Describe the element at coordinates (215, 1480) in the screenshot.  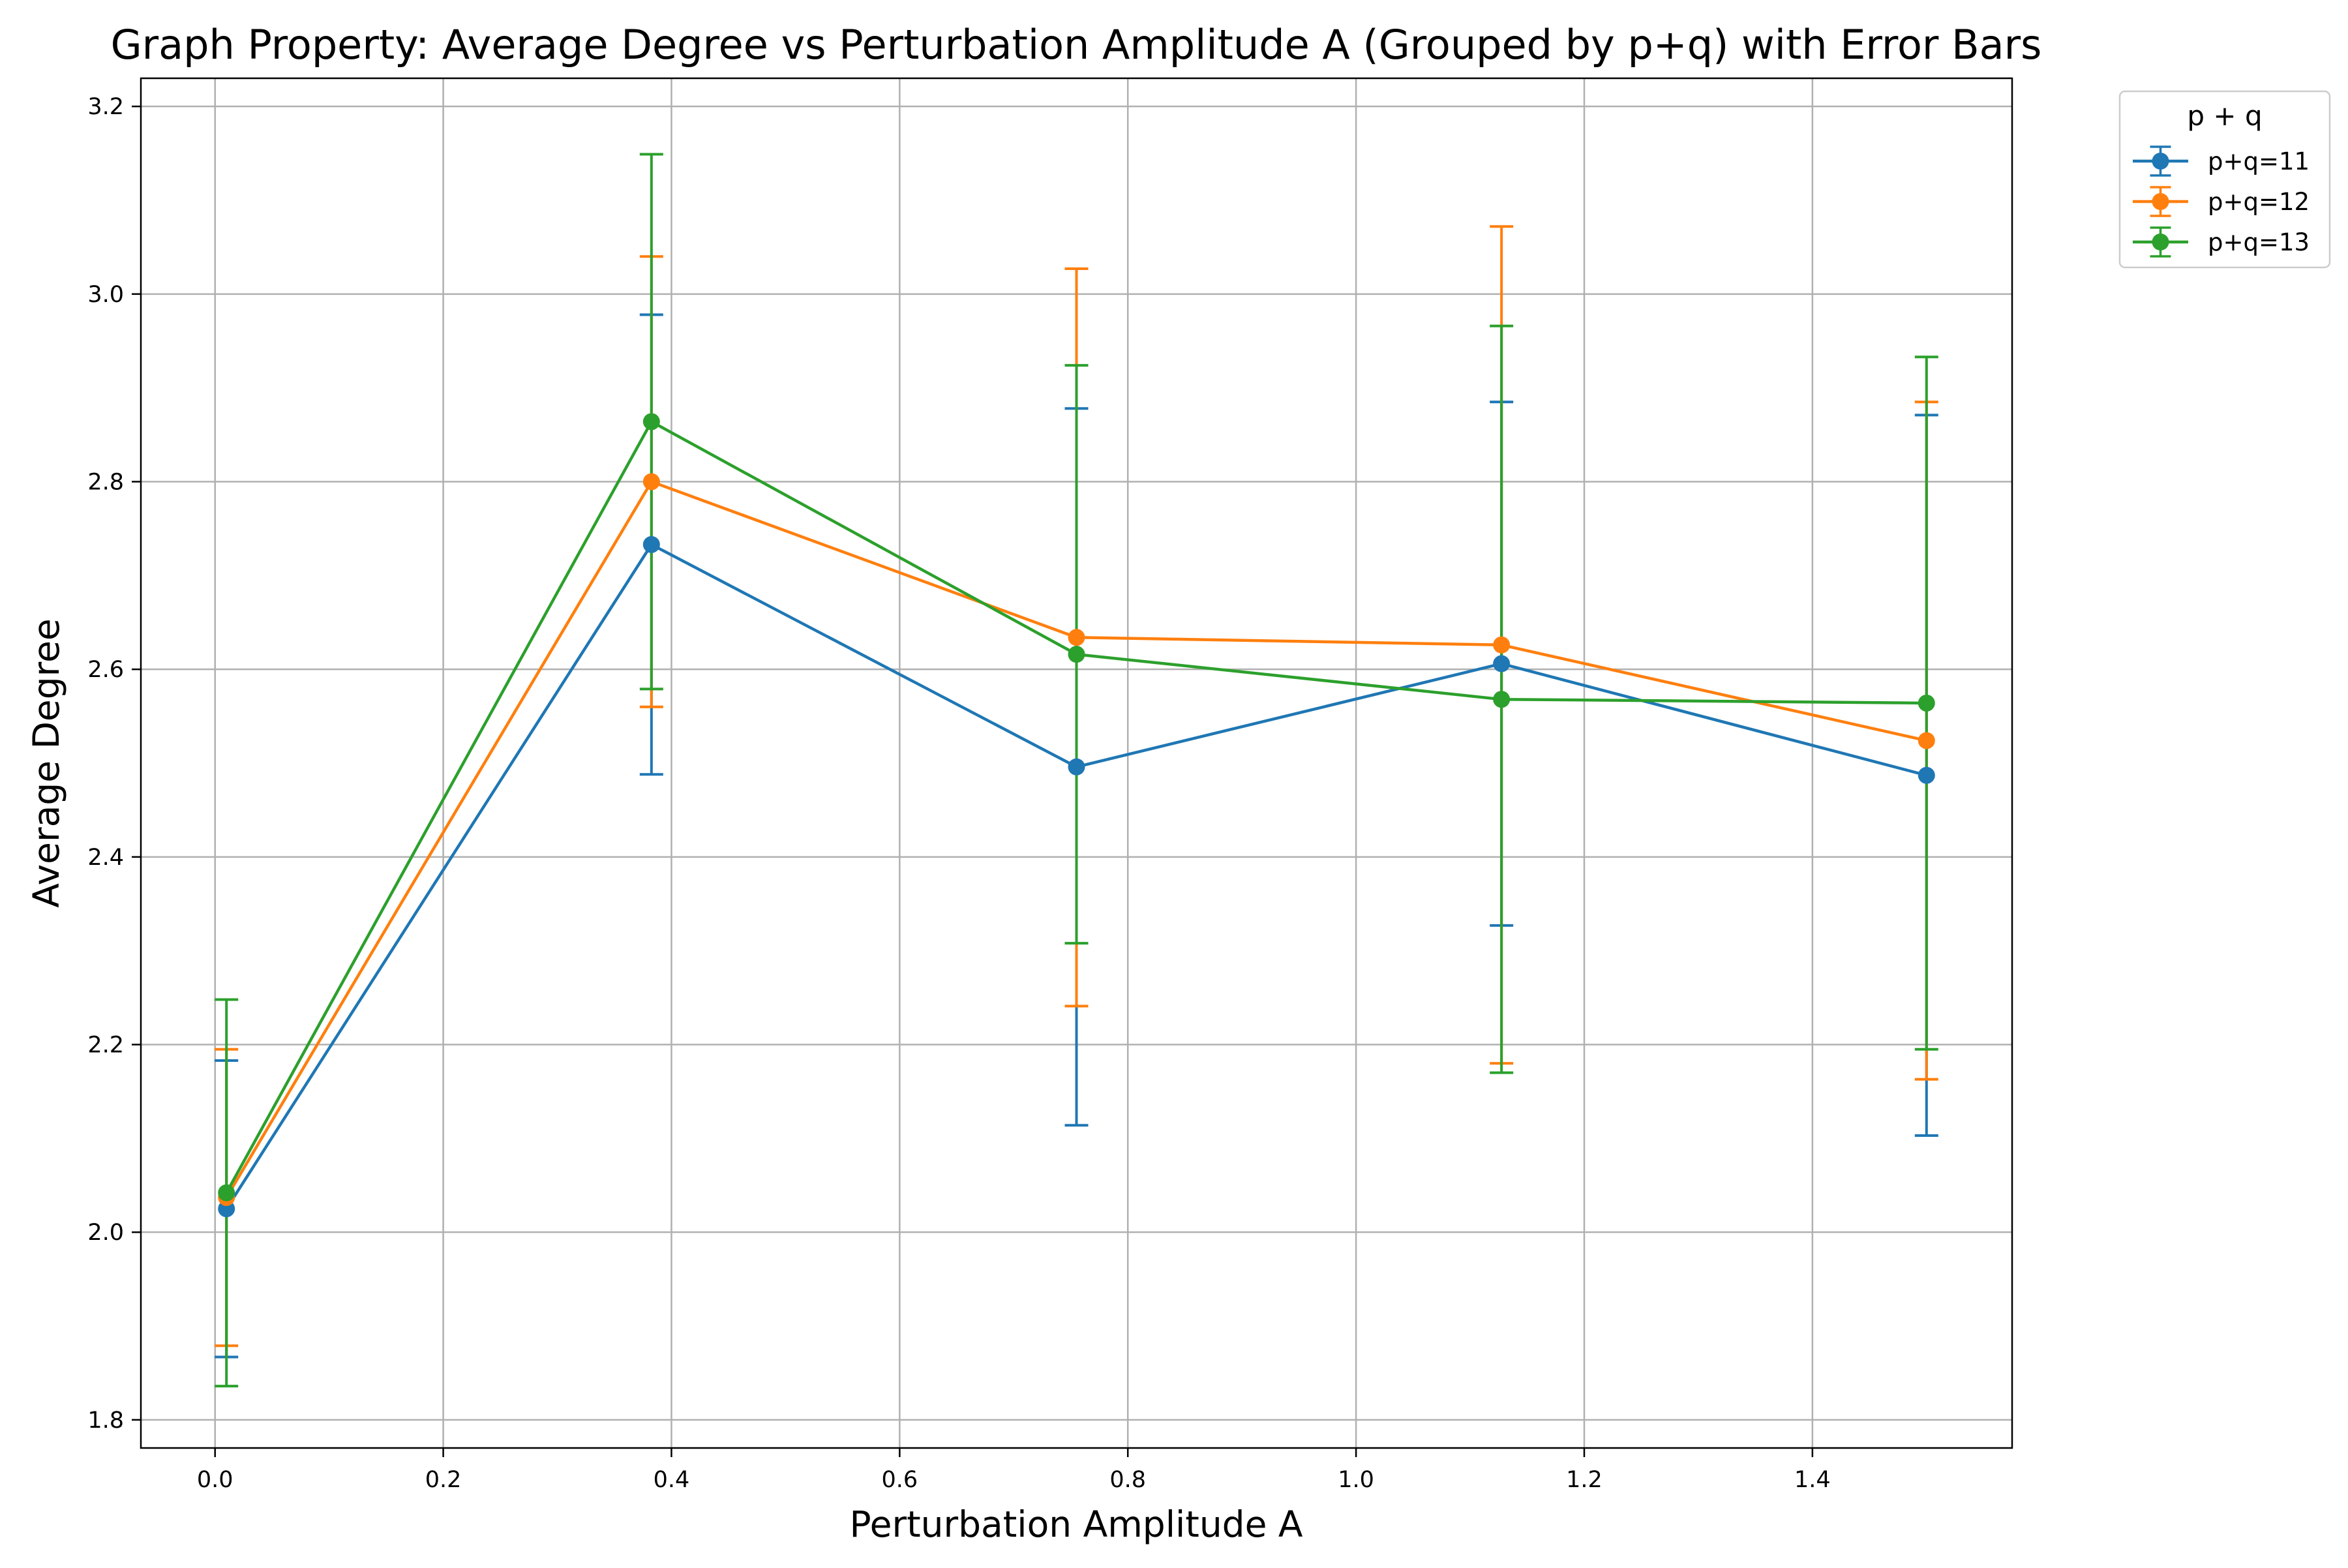
I see `x-tick-label: 0.0` at that location.